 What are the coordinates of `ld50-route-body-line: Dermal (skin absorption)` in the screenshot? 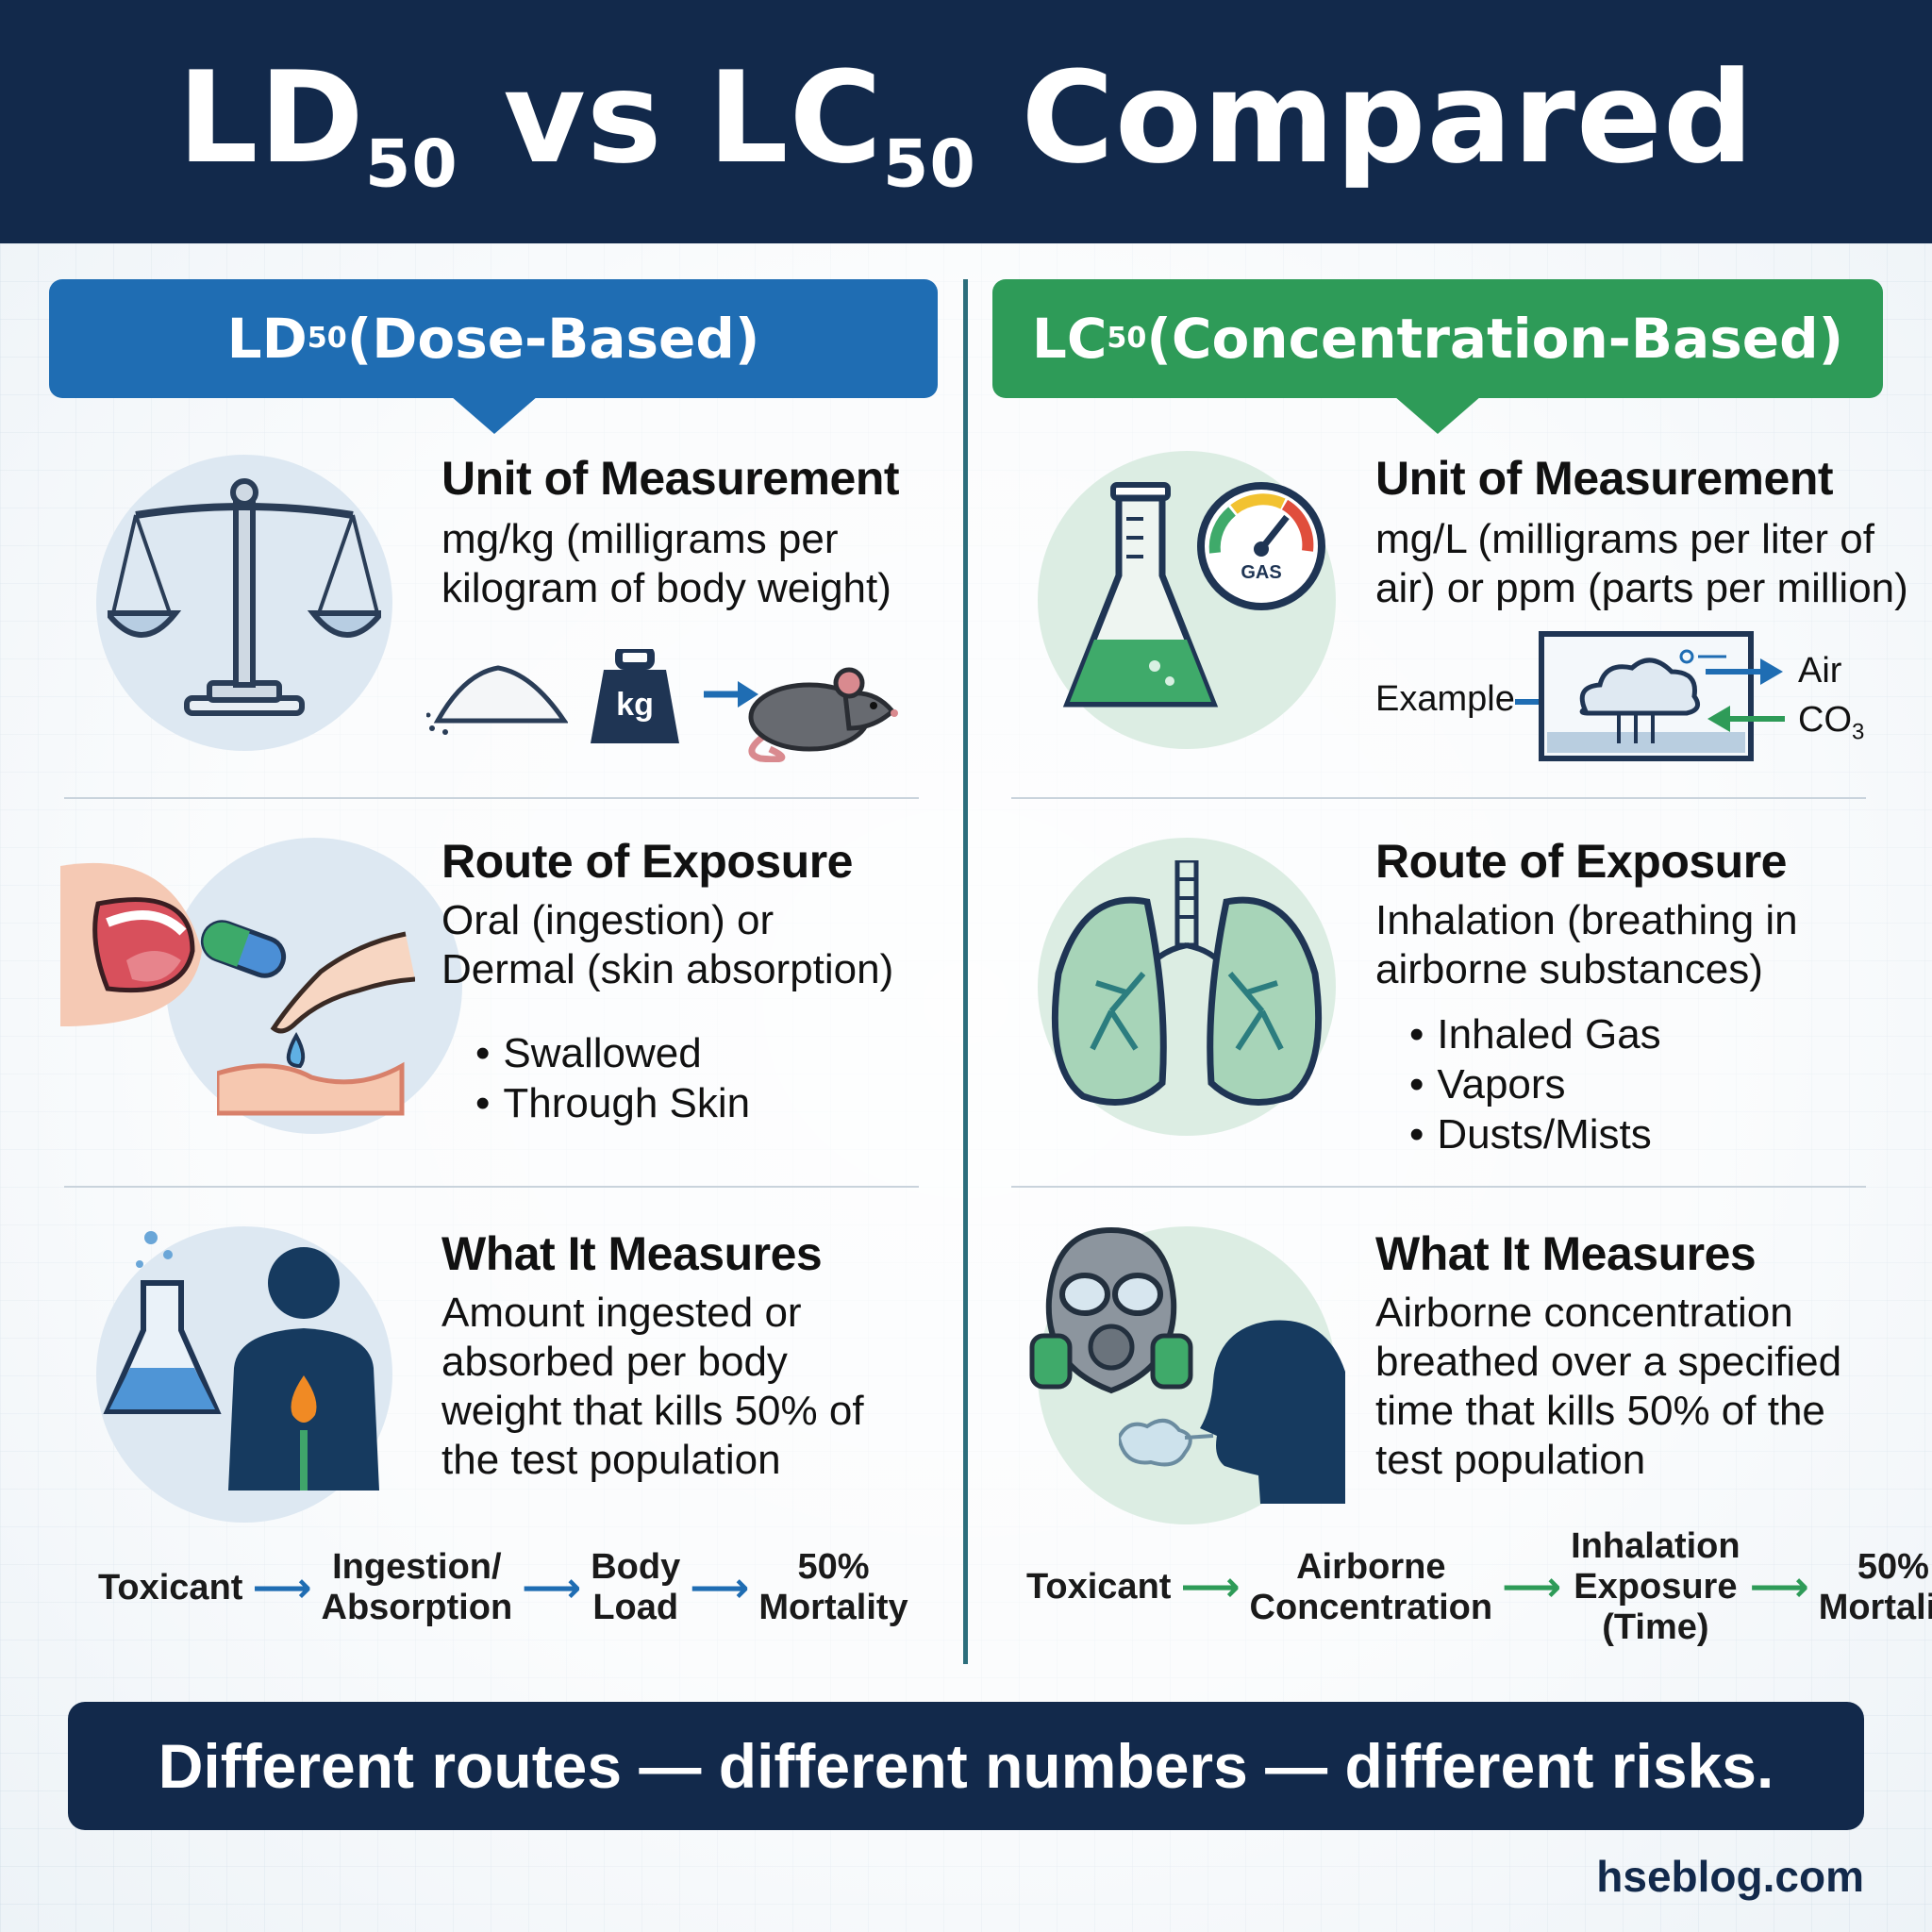 It's located at (667, 969).